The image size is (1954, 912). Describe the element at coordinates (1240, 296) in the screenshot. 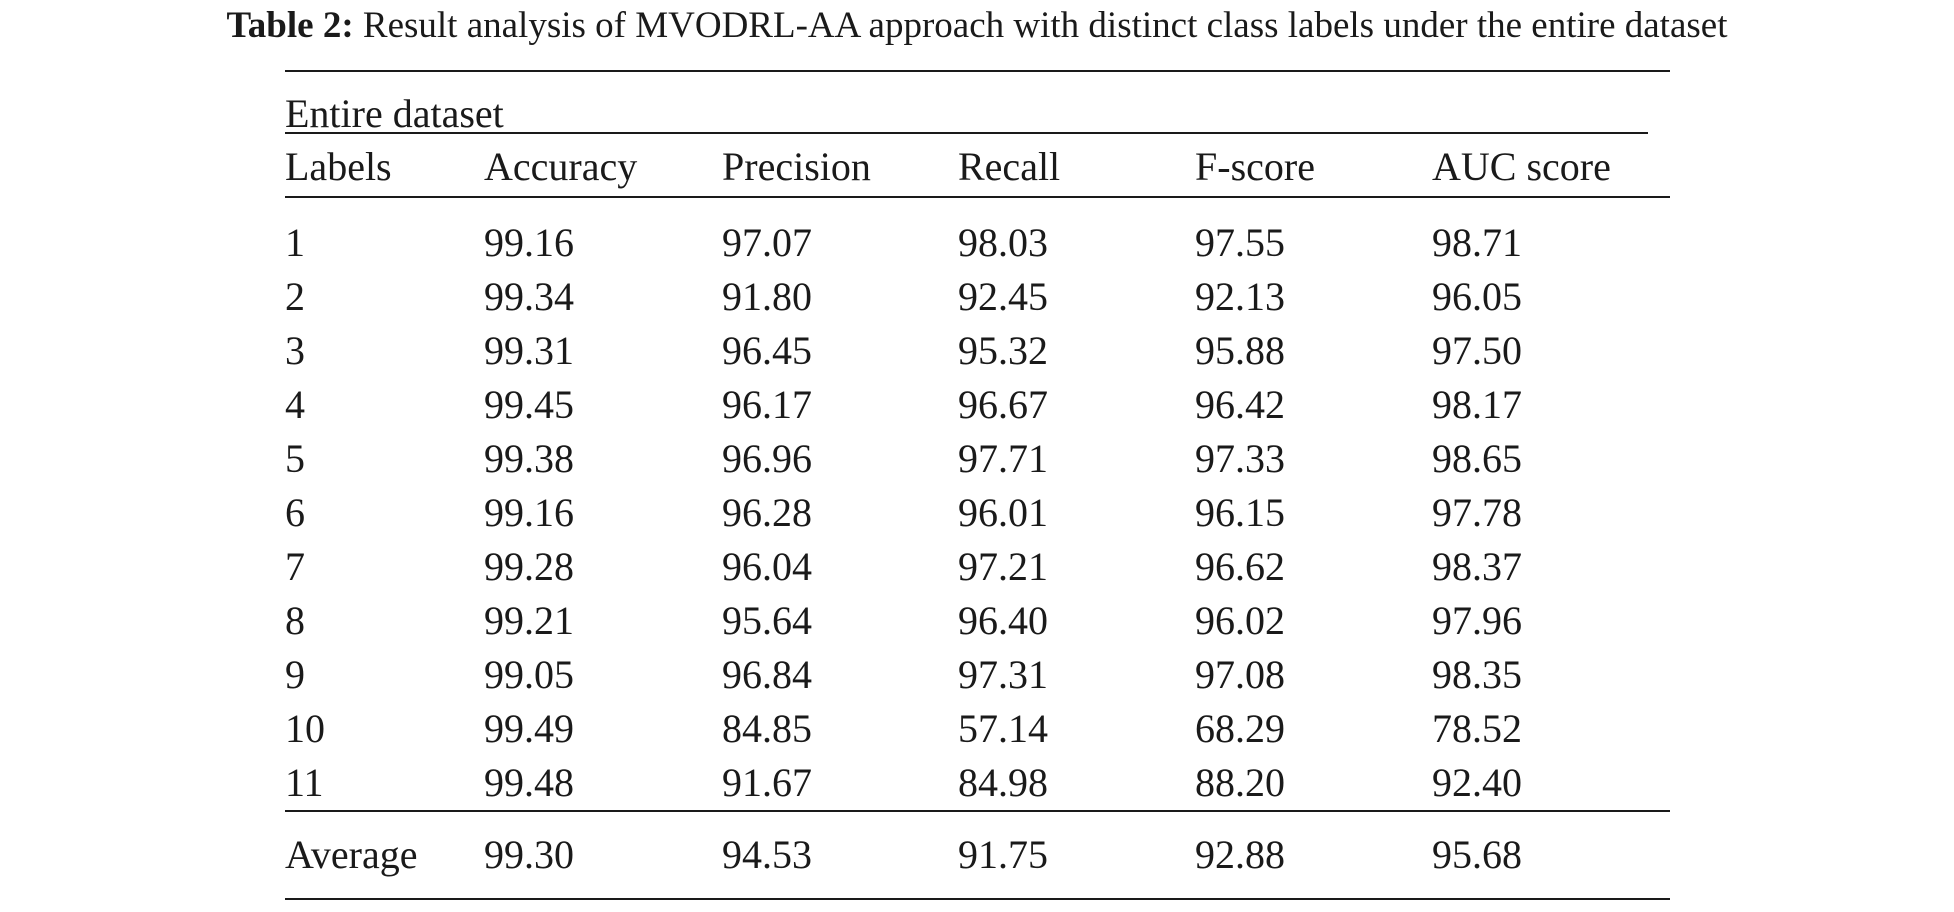

I see `table-cell: 92.13` at that location.